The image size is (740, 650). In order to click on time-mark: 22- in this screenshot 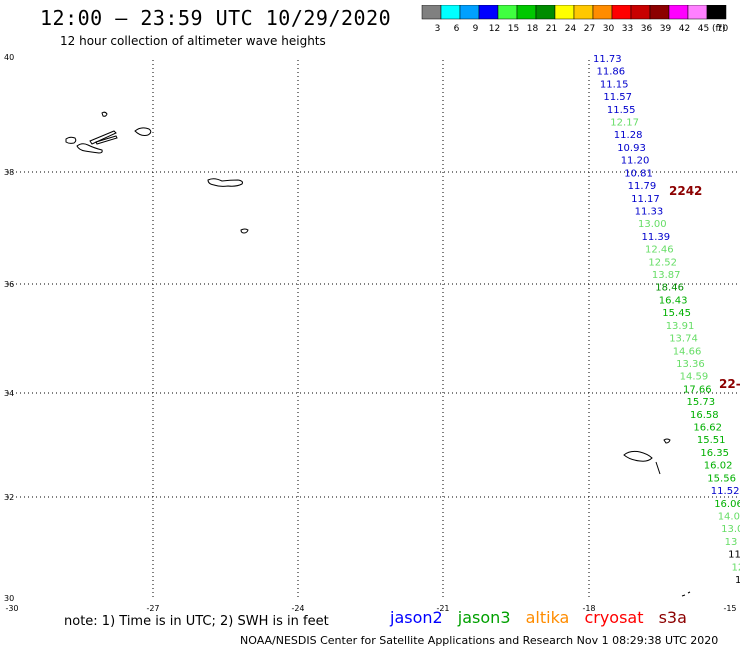, I will do `click(729, 384)`.